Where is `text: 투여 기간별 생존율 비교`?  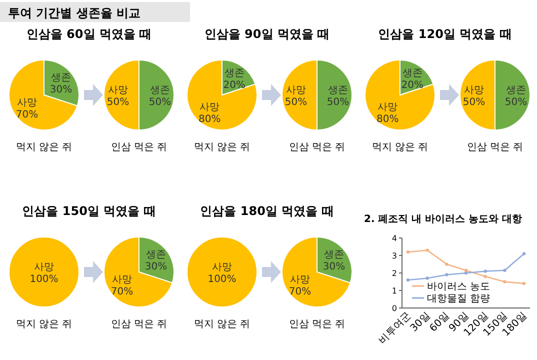
text: 투여 기간별 생존율 비교 is located at coordinates (74, 13).